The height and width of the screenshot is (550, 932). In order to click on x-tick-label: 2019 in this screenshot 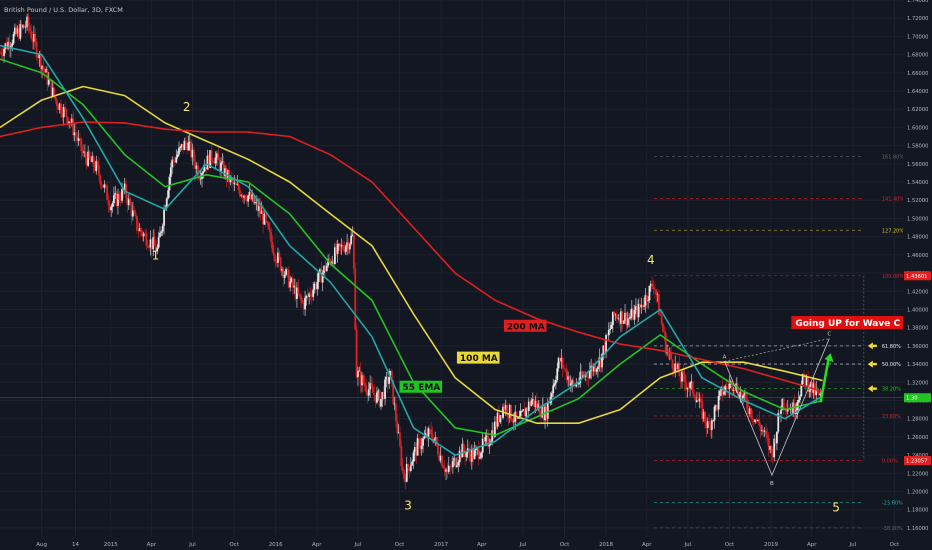, I will do `click(771, 545)`.